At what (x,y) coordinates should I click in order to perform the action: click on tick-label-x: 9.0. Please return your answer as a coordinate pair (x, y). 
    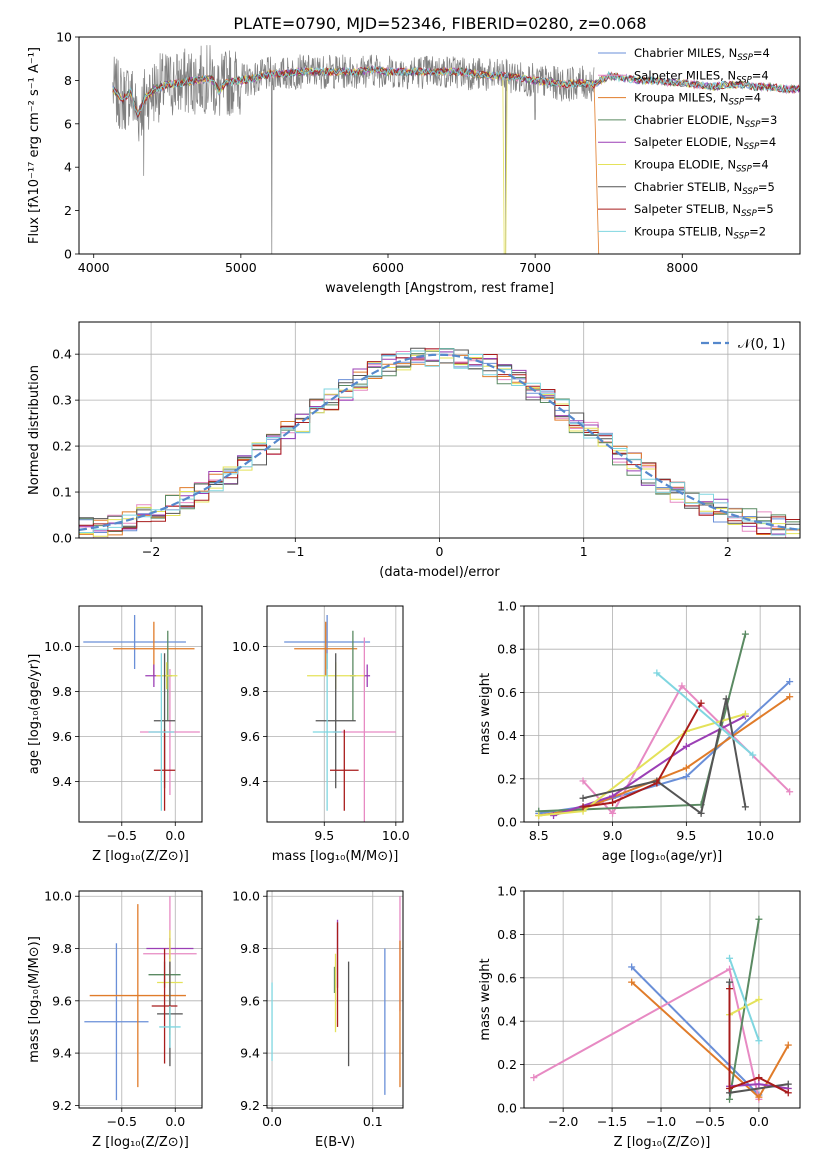
    Looking at the image, I should click on (613, 835).